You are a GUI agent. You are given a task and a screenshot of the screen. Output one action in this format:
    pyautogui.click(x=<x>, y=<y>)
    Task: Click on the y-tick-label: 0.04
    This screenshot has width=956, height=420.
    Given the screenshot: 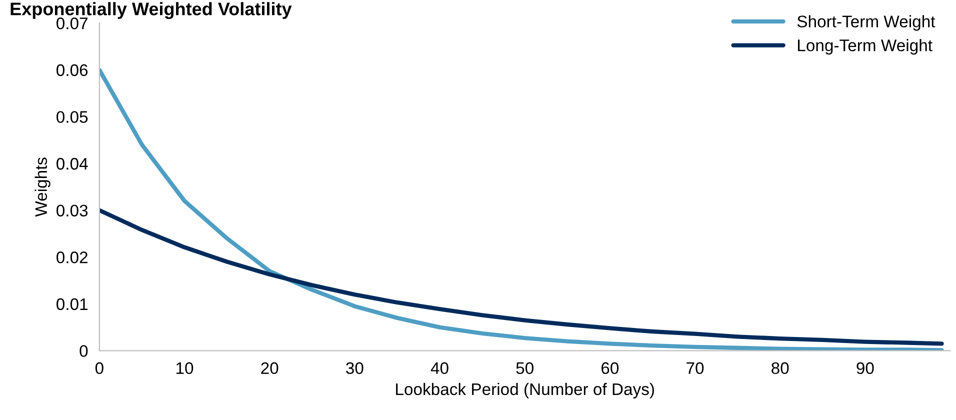 What is the action you would take?
    pyautogui.click(x=72, y=164)
    